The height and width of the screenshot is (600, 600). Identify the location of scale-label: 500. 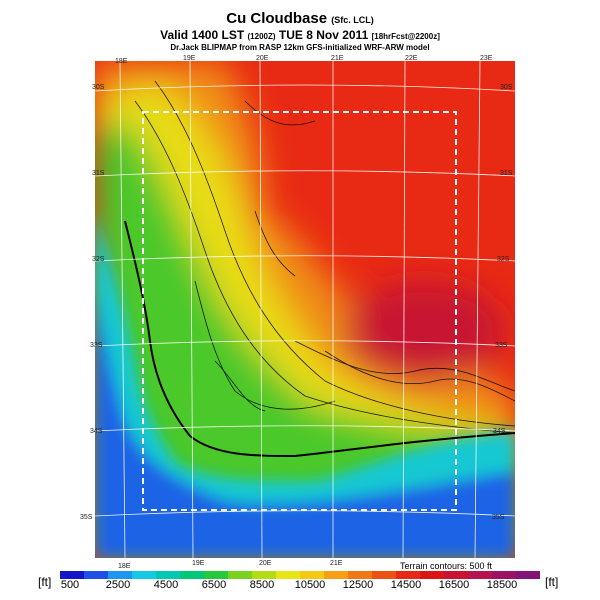
(70, 585).